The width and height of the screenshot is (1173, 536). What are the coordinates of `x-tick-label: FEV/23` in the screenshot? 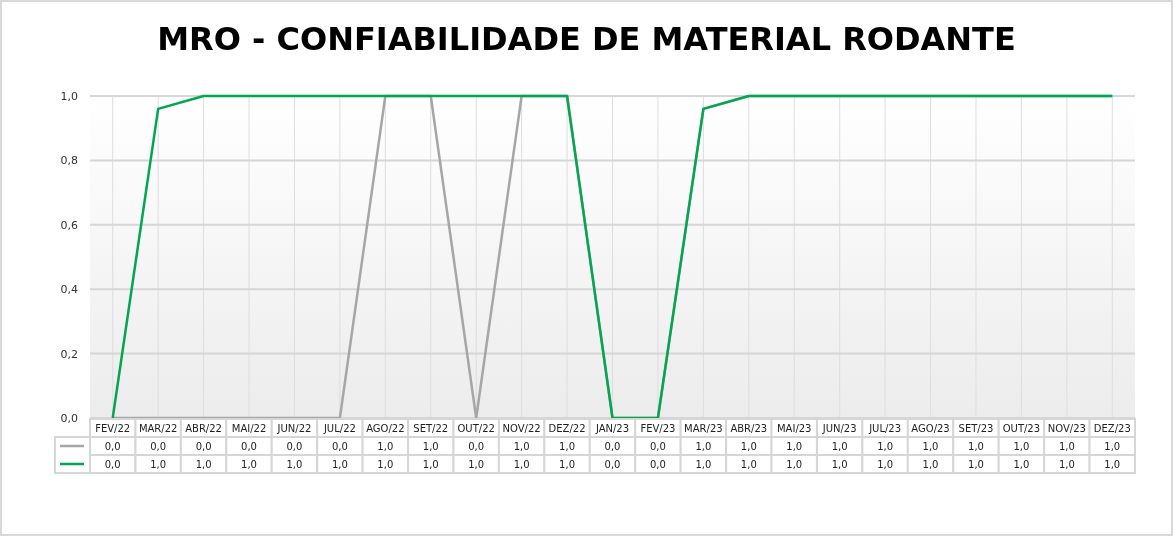 It's located at (658, 428).